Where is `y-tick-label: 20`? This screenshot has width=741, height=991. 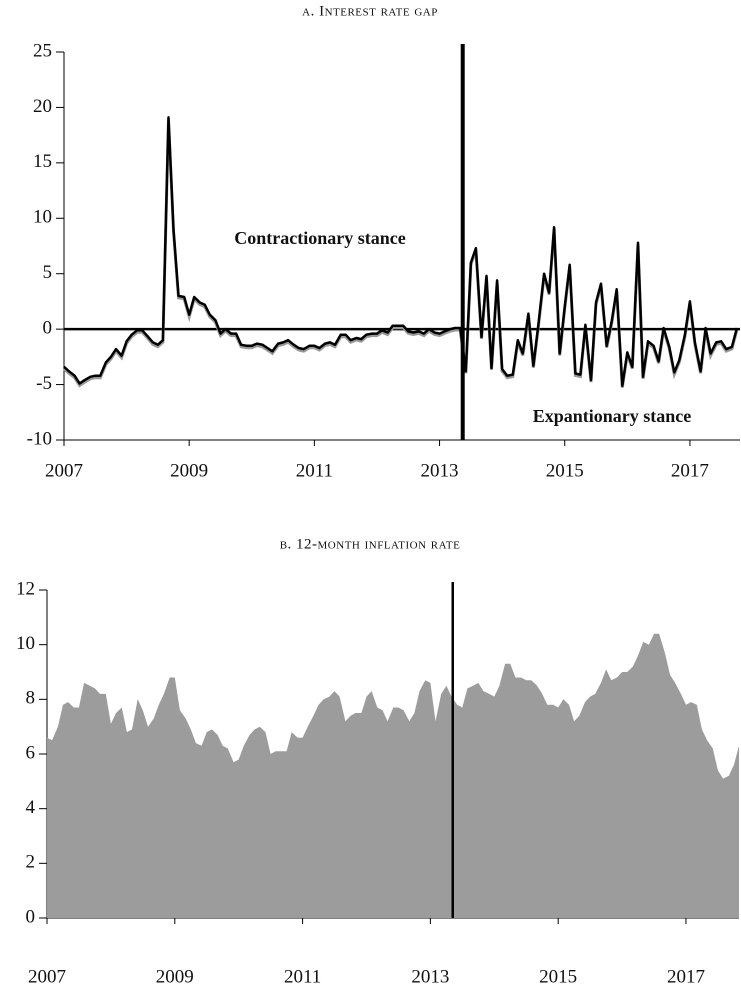
y-tick-label: 20 is located at coordinates (42, 106).